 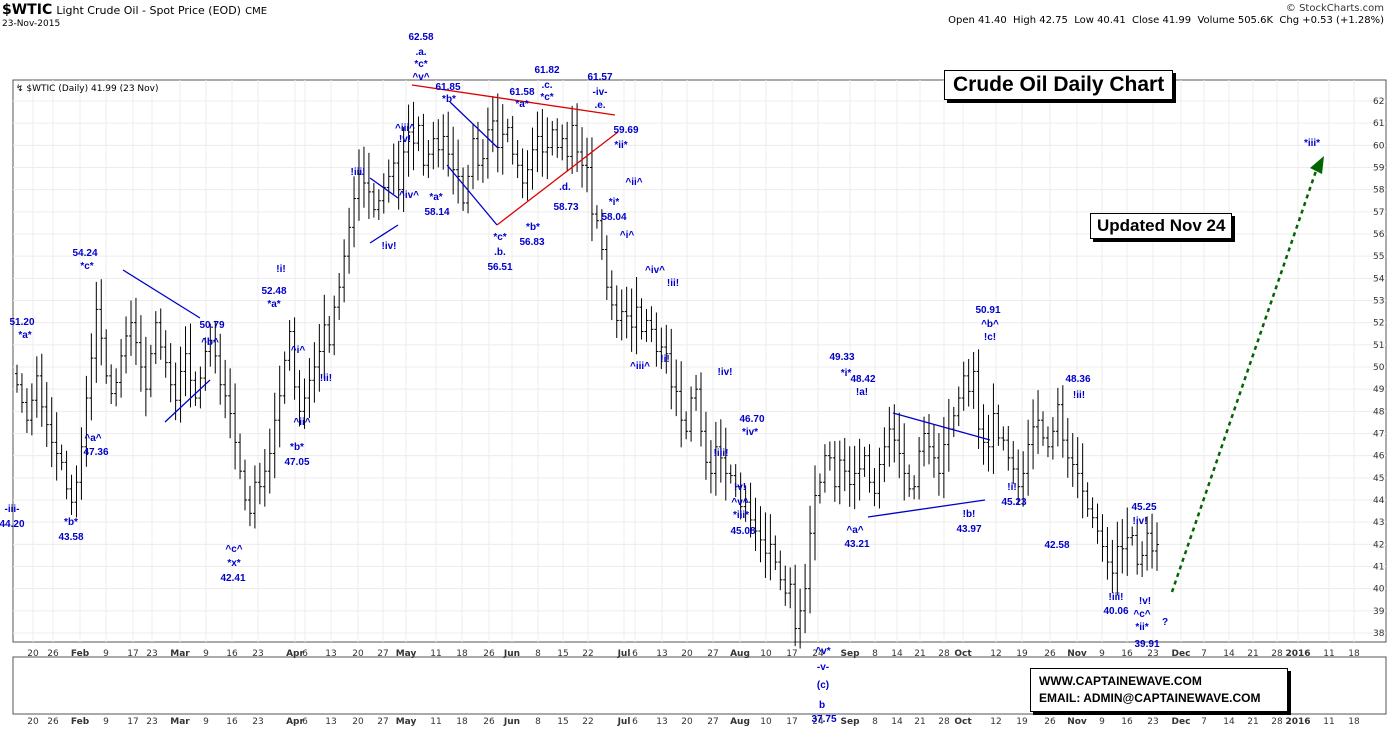 I want to click on y-tick-label: 58, so click(x=1379, y=191).